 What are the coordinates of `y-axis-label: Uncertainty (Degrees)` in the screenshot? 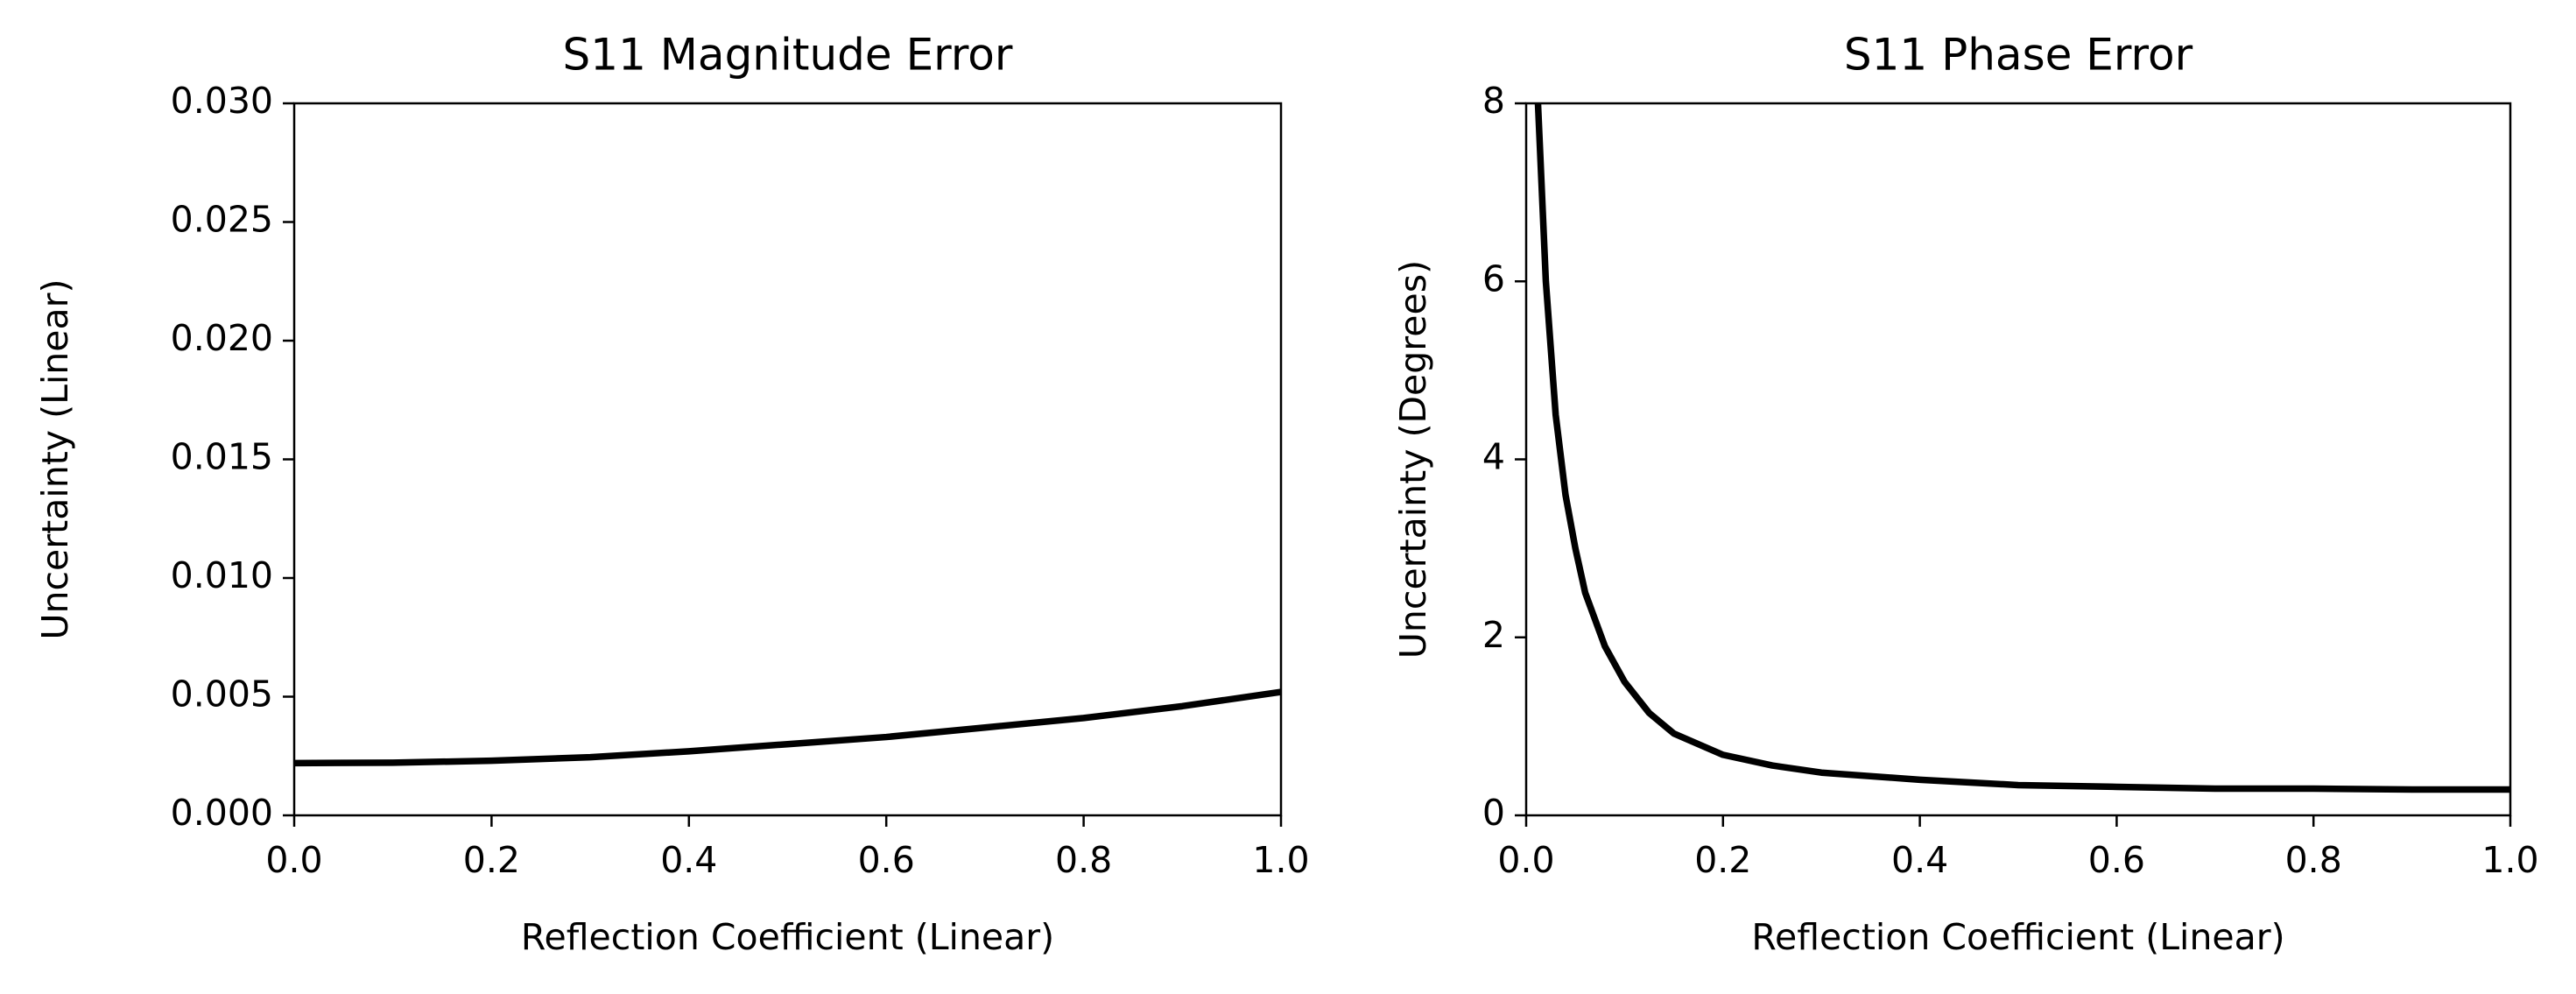 It's located at (1413, 459).